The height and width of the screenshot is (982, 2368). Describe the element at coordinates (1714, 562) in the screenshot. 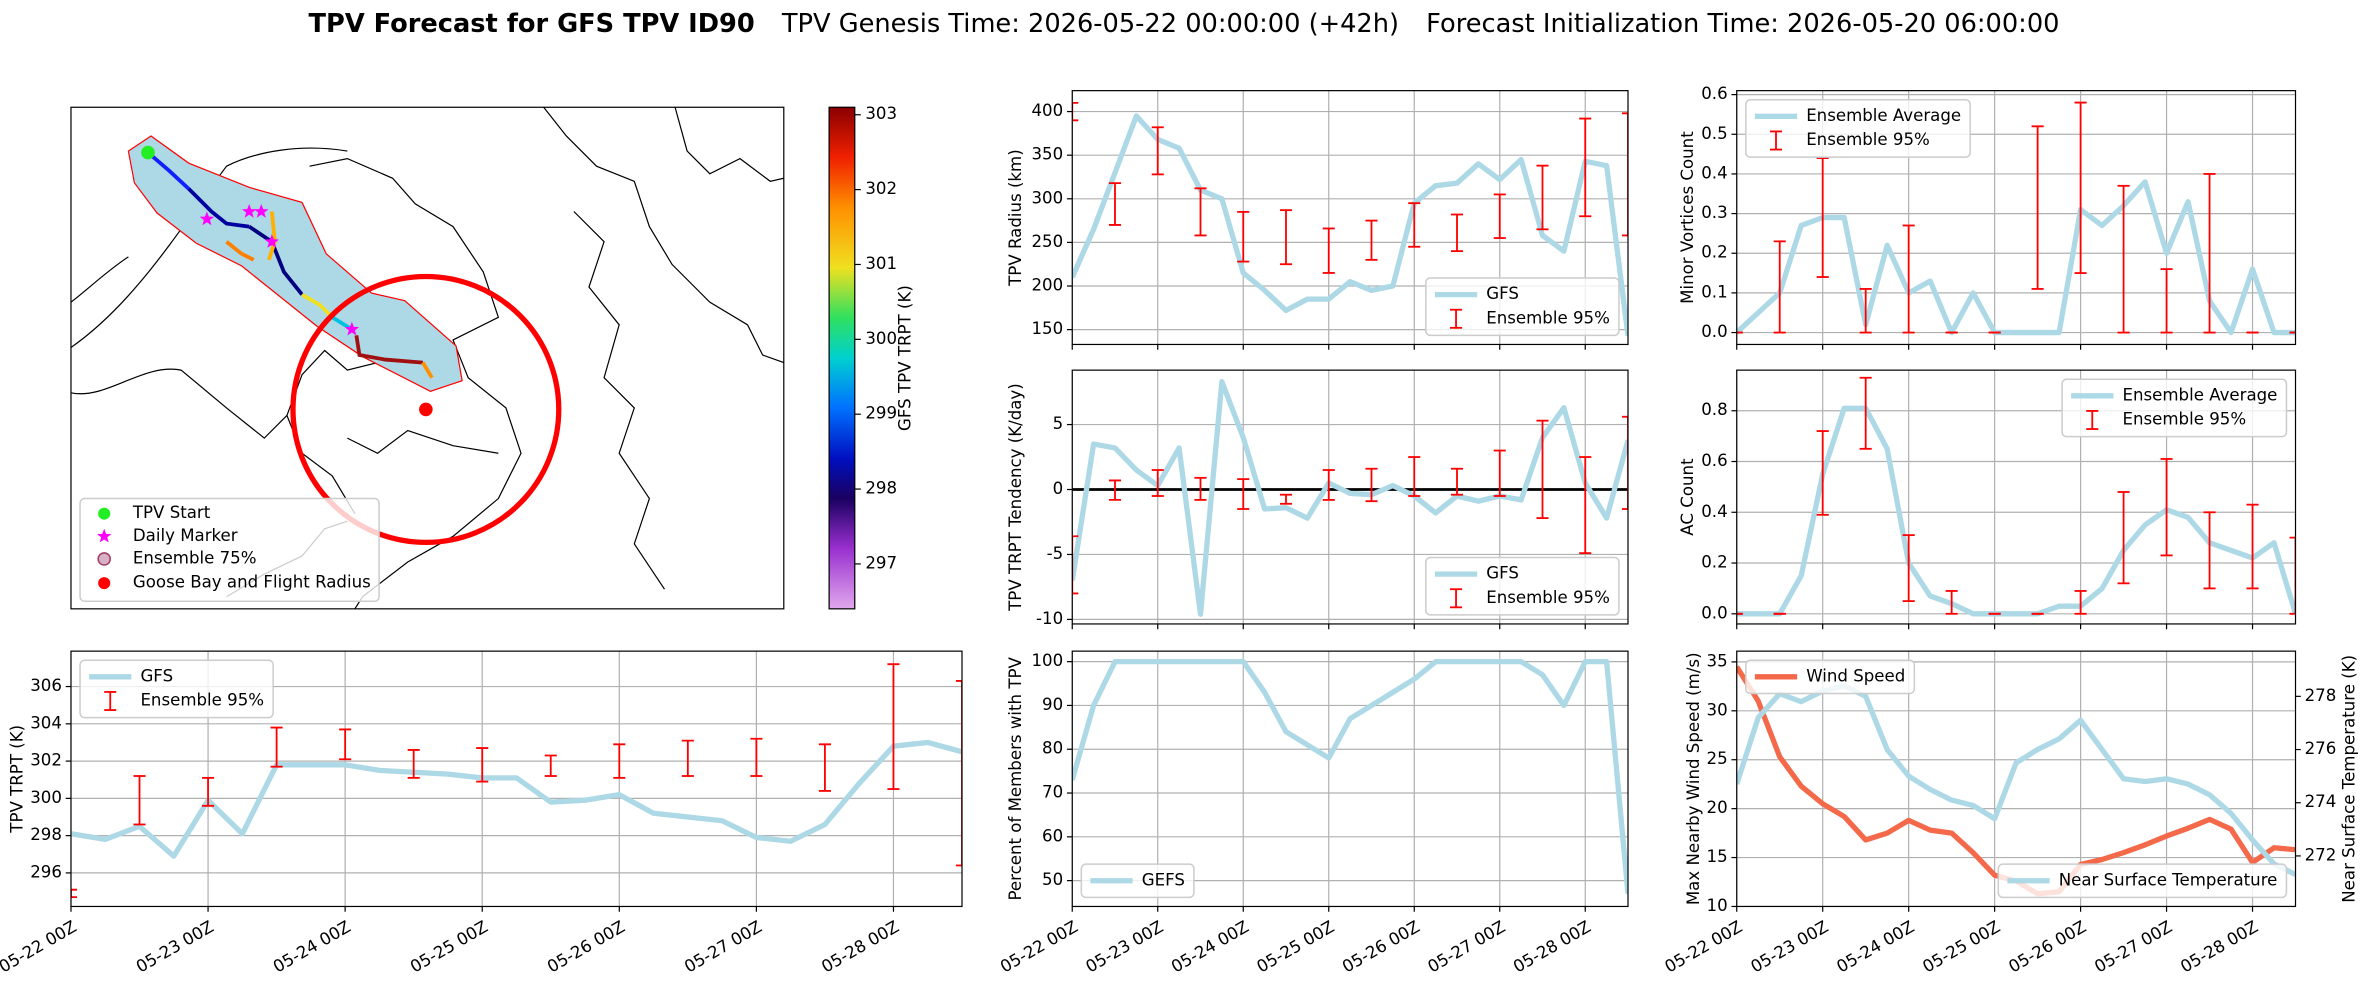

I see `y-tick-label: 0.2` at that location.